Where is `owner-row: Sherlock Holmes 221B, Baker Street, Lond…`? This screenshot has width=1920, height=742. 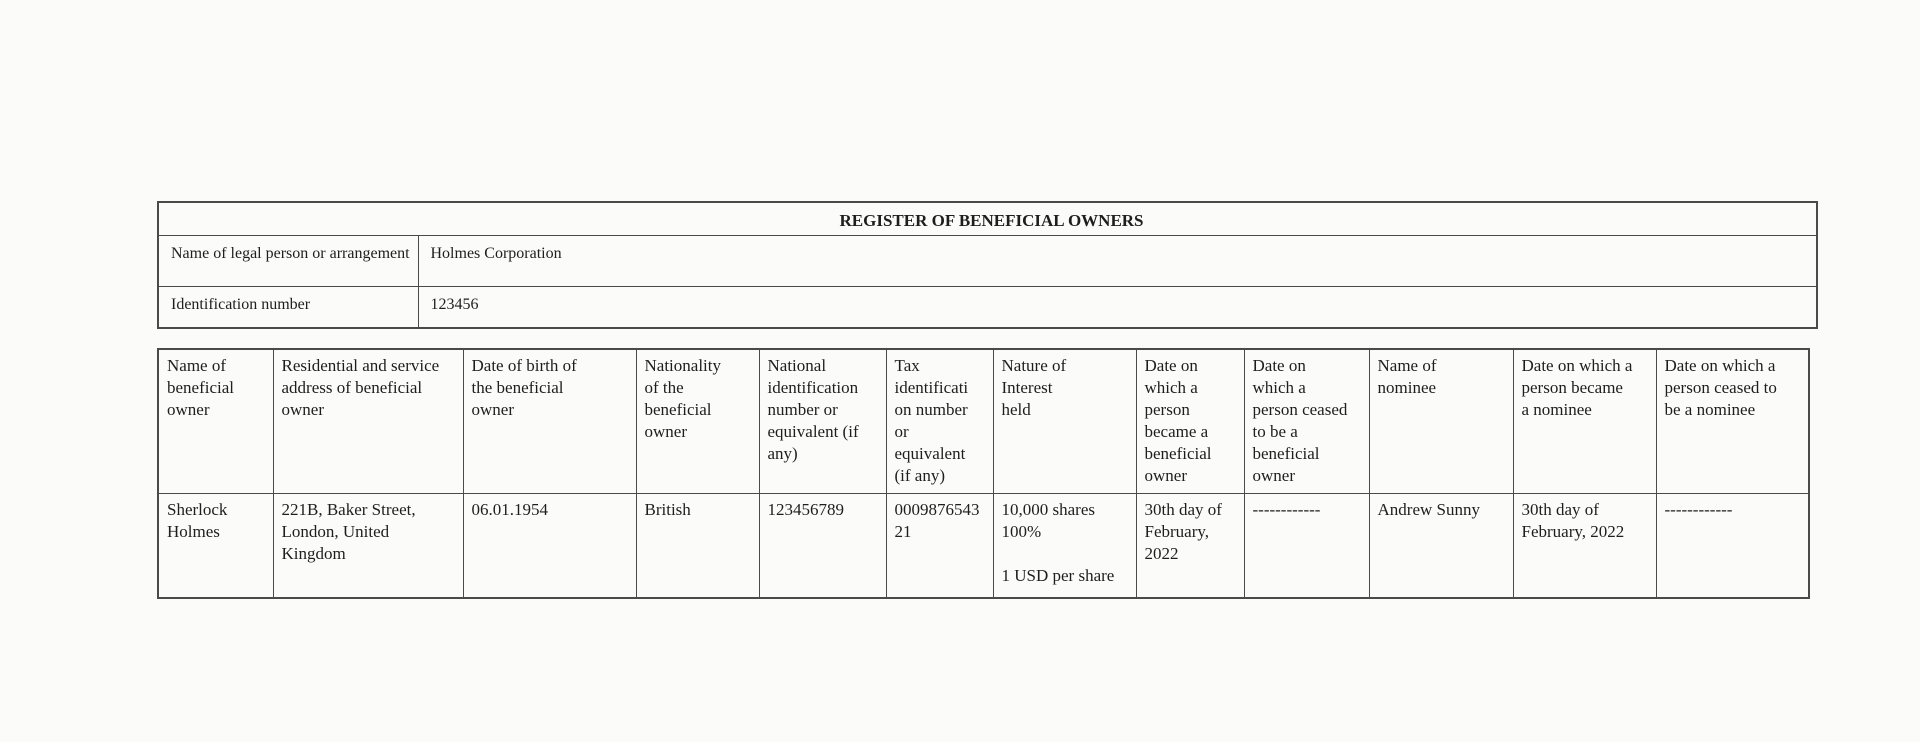
owner-row: Sherlock Holmes 221B, Baker Street, Lond… is located at coordinates (983, 546).